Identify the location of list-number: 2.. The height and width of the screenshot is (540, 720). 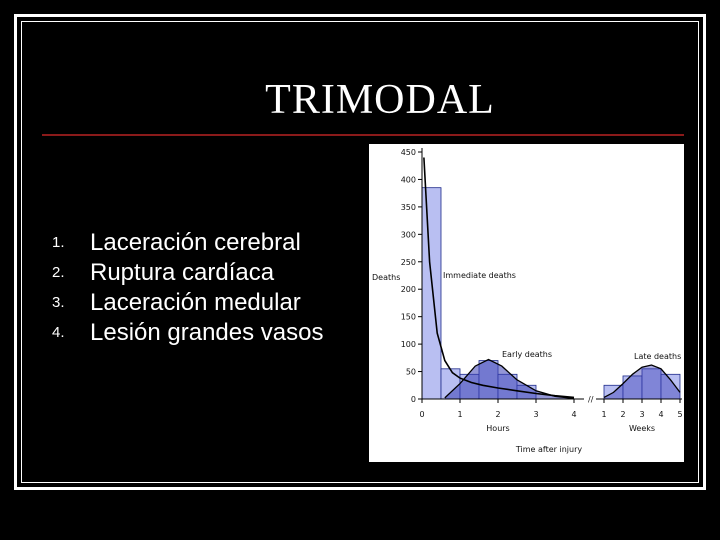
(58, 272).